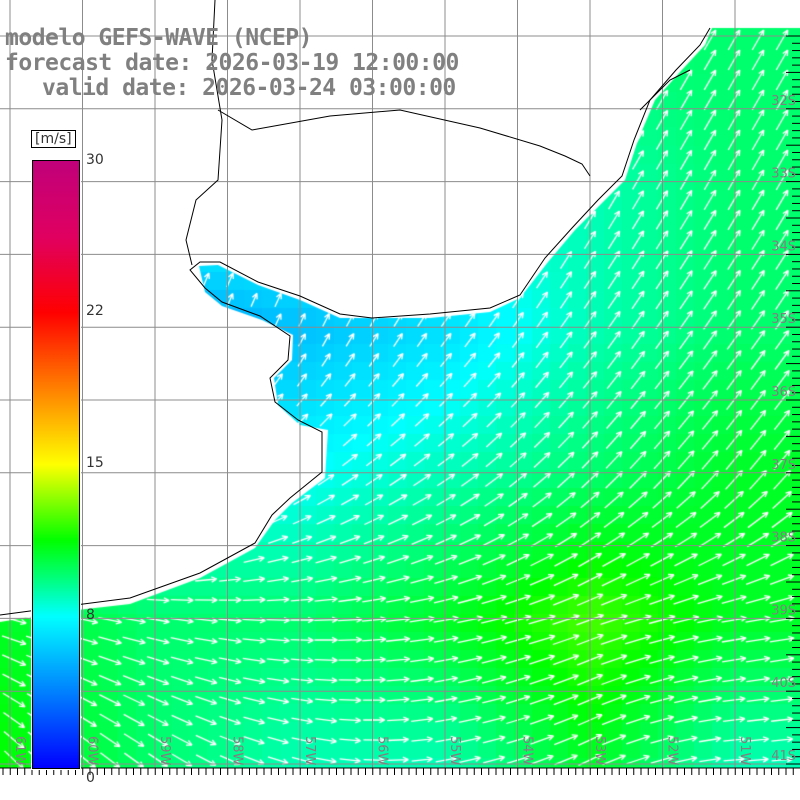 The width and height of the screenshot is (800, 800). What do you see at coordinates (783, 319) in the screenshot?
I see `latitude-label: 35S` at bounding box center [783, 319].